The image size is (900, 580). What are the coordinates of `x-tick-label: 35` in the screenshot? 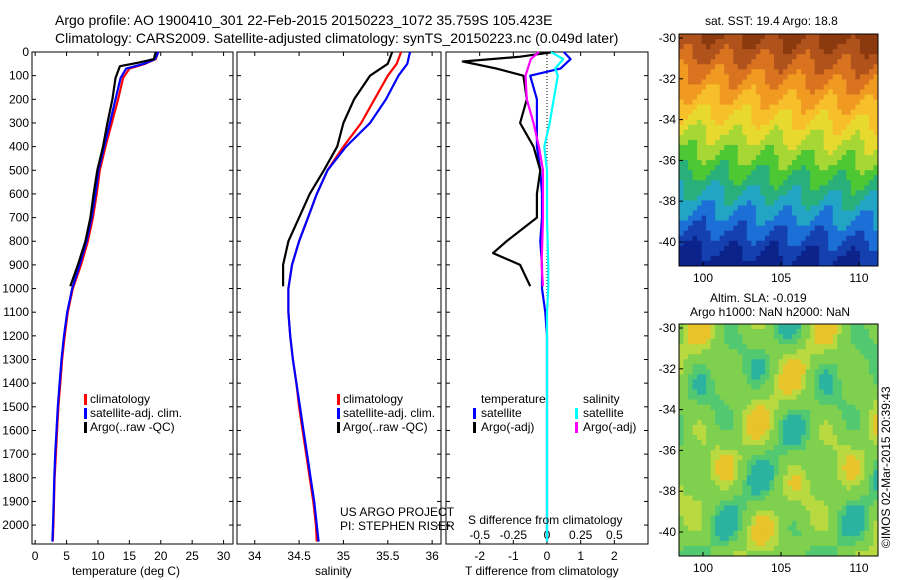 It's located at (344, 556).